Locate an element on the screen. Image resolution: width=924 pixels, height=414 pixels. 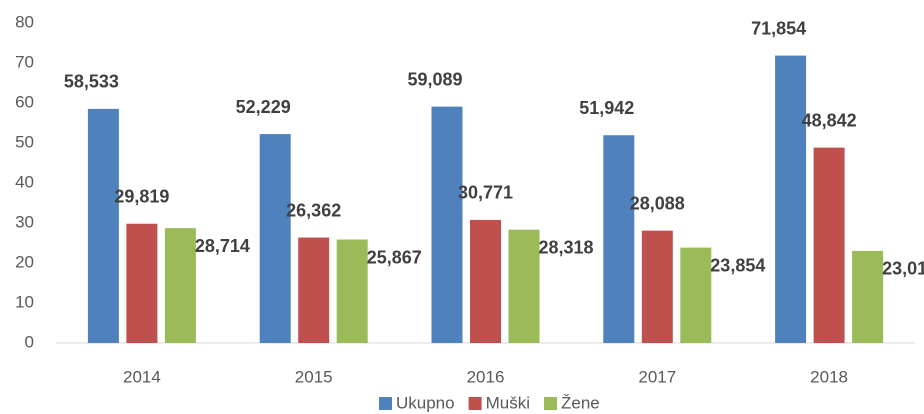
value-label: 29,819 is located at coordinates (141, 196).